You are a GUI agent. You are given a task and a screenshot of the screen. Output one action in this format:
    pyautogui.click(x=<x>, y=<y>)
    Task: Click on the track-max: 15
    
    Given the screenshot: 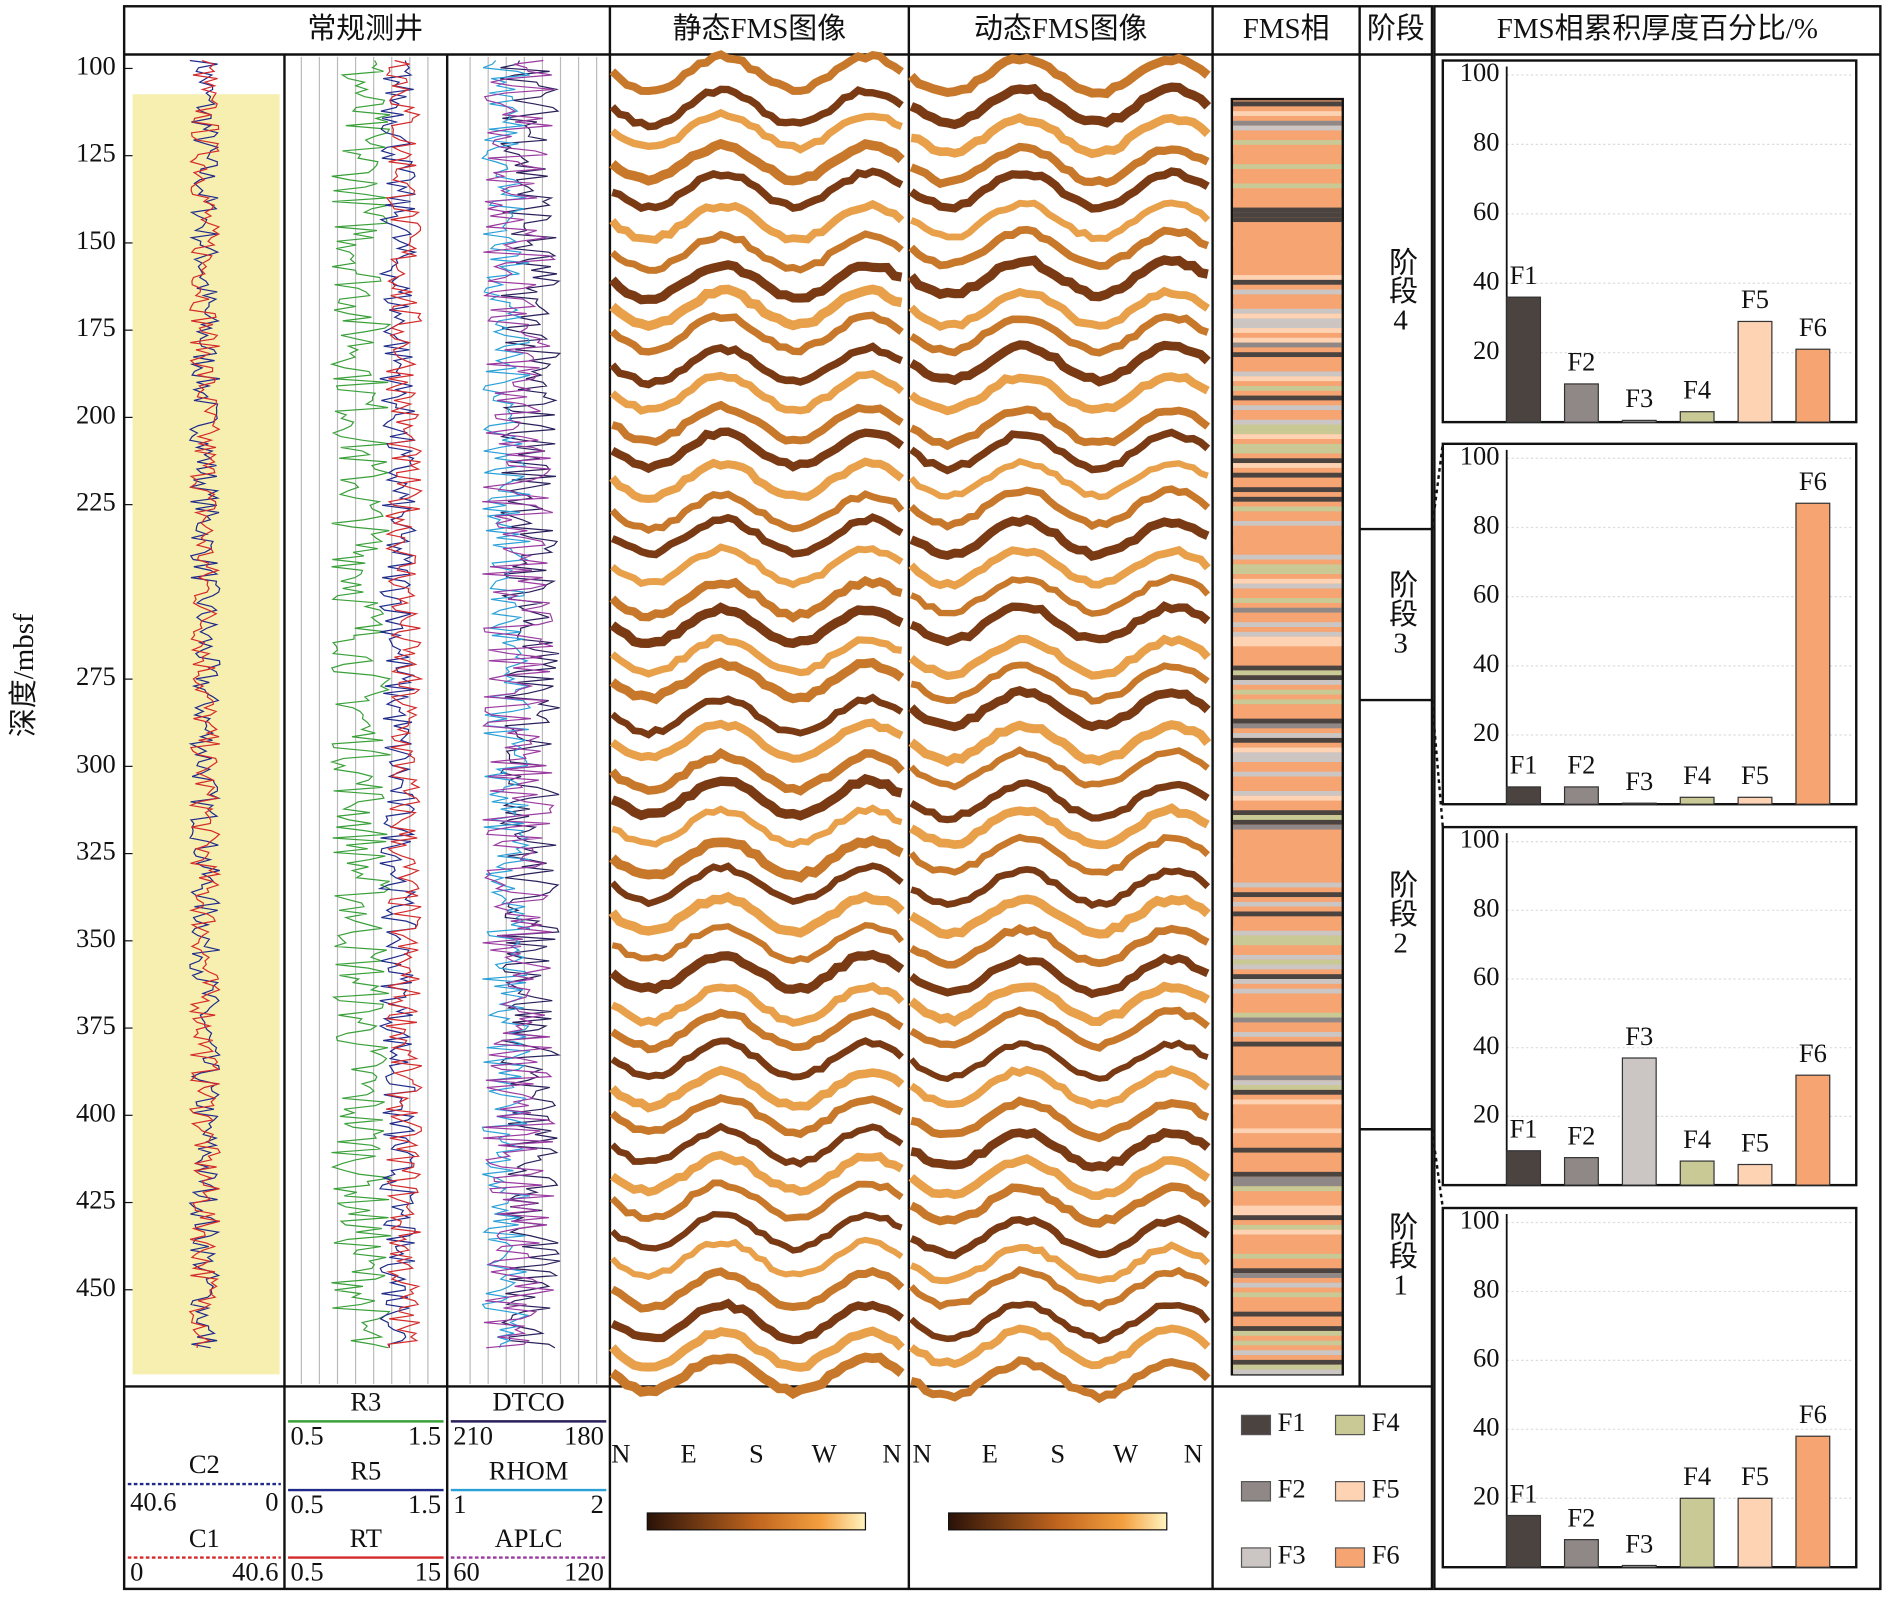 What is the action you would take?
    pyautogui.click(x=428, y=1572)
    